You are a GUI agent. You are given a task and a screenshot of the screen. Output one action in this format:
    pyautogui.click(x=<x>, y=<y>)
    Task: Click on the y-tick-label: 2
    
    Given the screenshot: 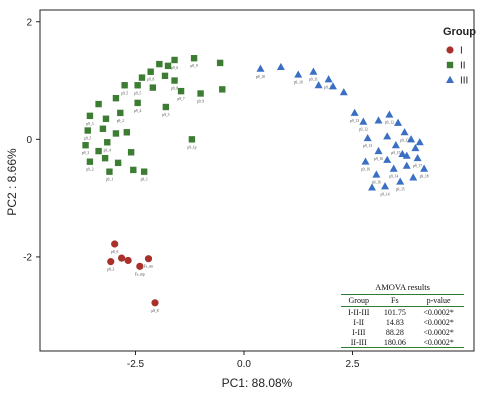 What is the action you would take?
    pyautogui.click(x=29, y=22)
    